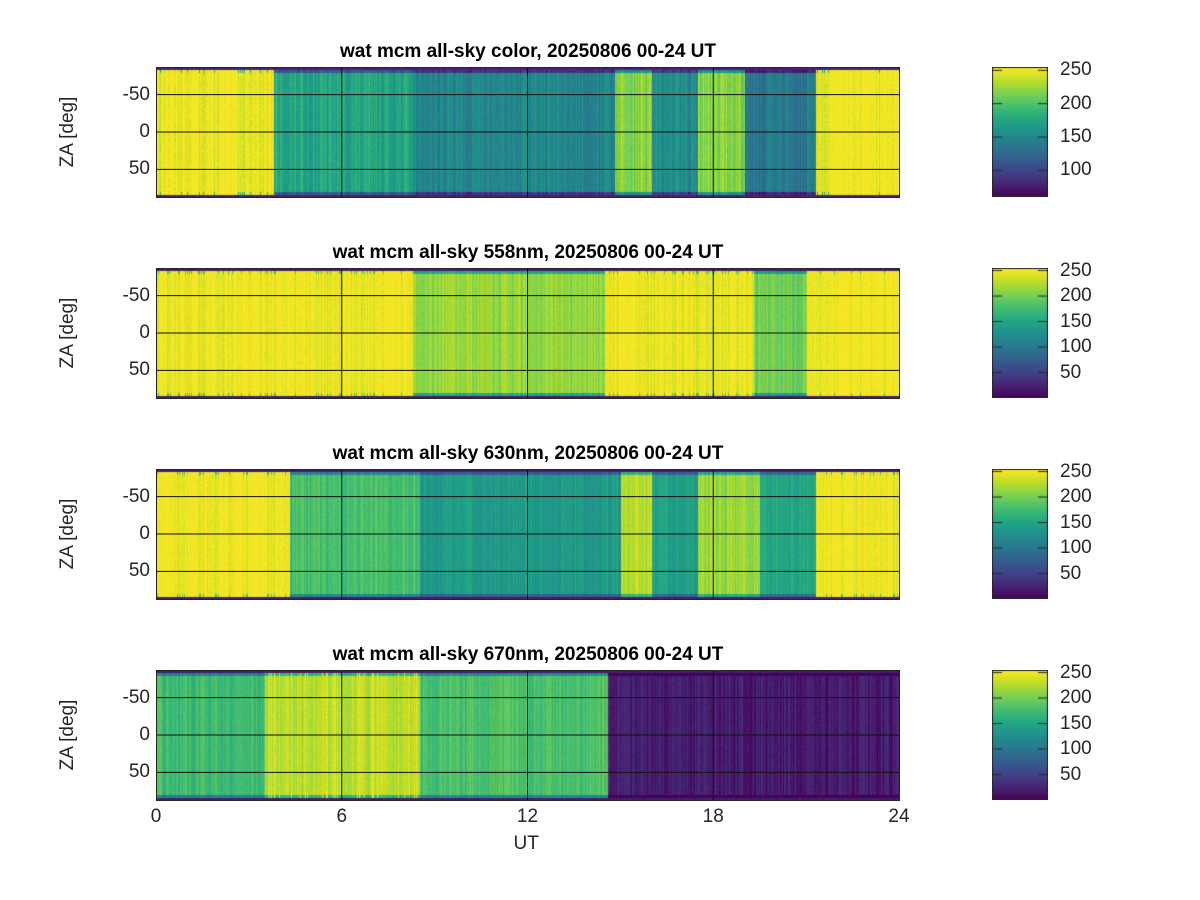  I want to click on panel-title: wat mcm all-sky 670nm, 20250806 00-24 UT, so click(528, 654).